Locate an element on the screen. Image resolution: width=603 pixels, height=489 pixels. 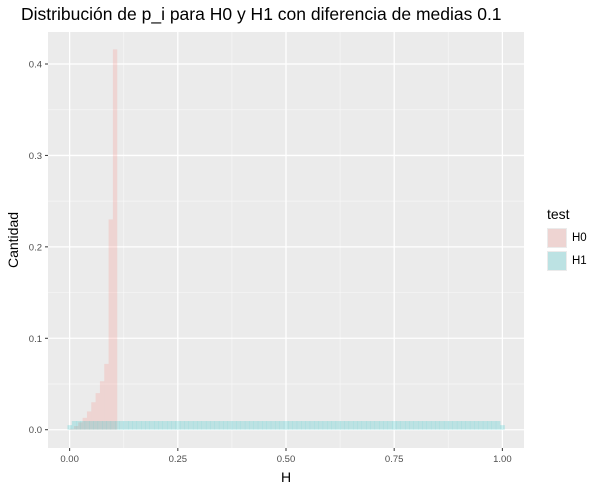
x-axis: 0.00 0.25 0.50 0.75 1.00 is located at coordinates (286, 456).